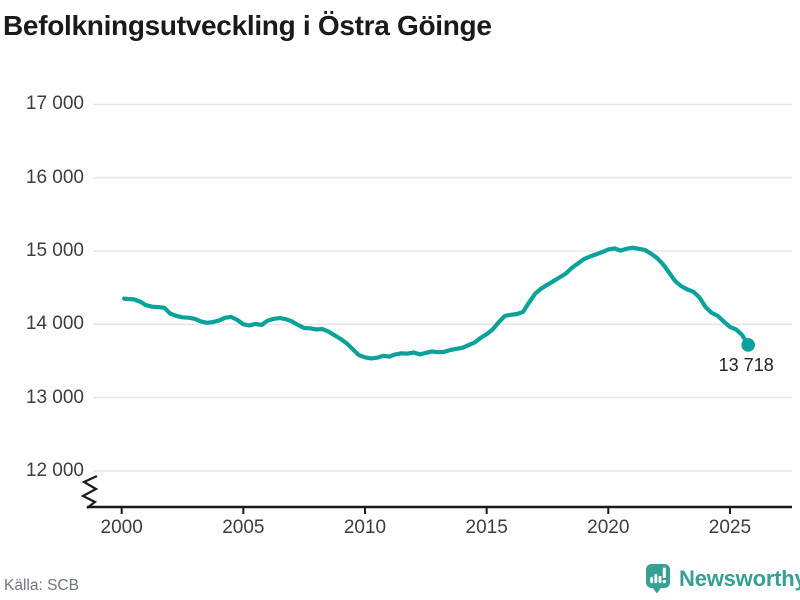  What do you see at coordinates (121, 527) in the screenshot?
I see `x-tick-label: 2000` at bounding box center [121, 527].